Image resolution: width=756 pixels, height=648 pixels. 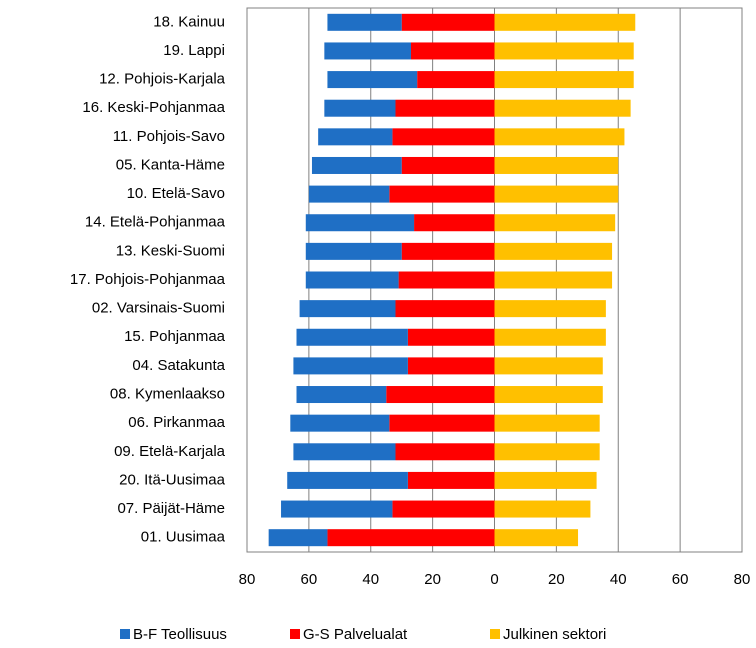 I want to click on y-tick-label: 14. Etelä-Pohjanmaa, so click(x=155, y=222).